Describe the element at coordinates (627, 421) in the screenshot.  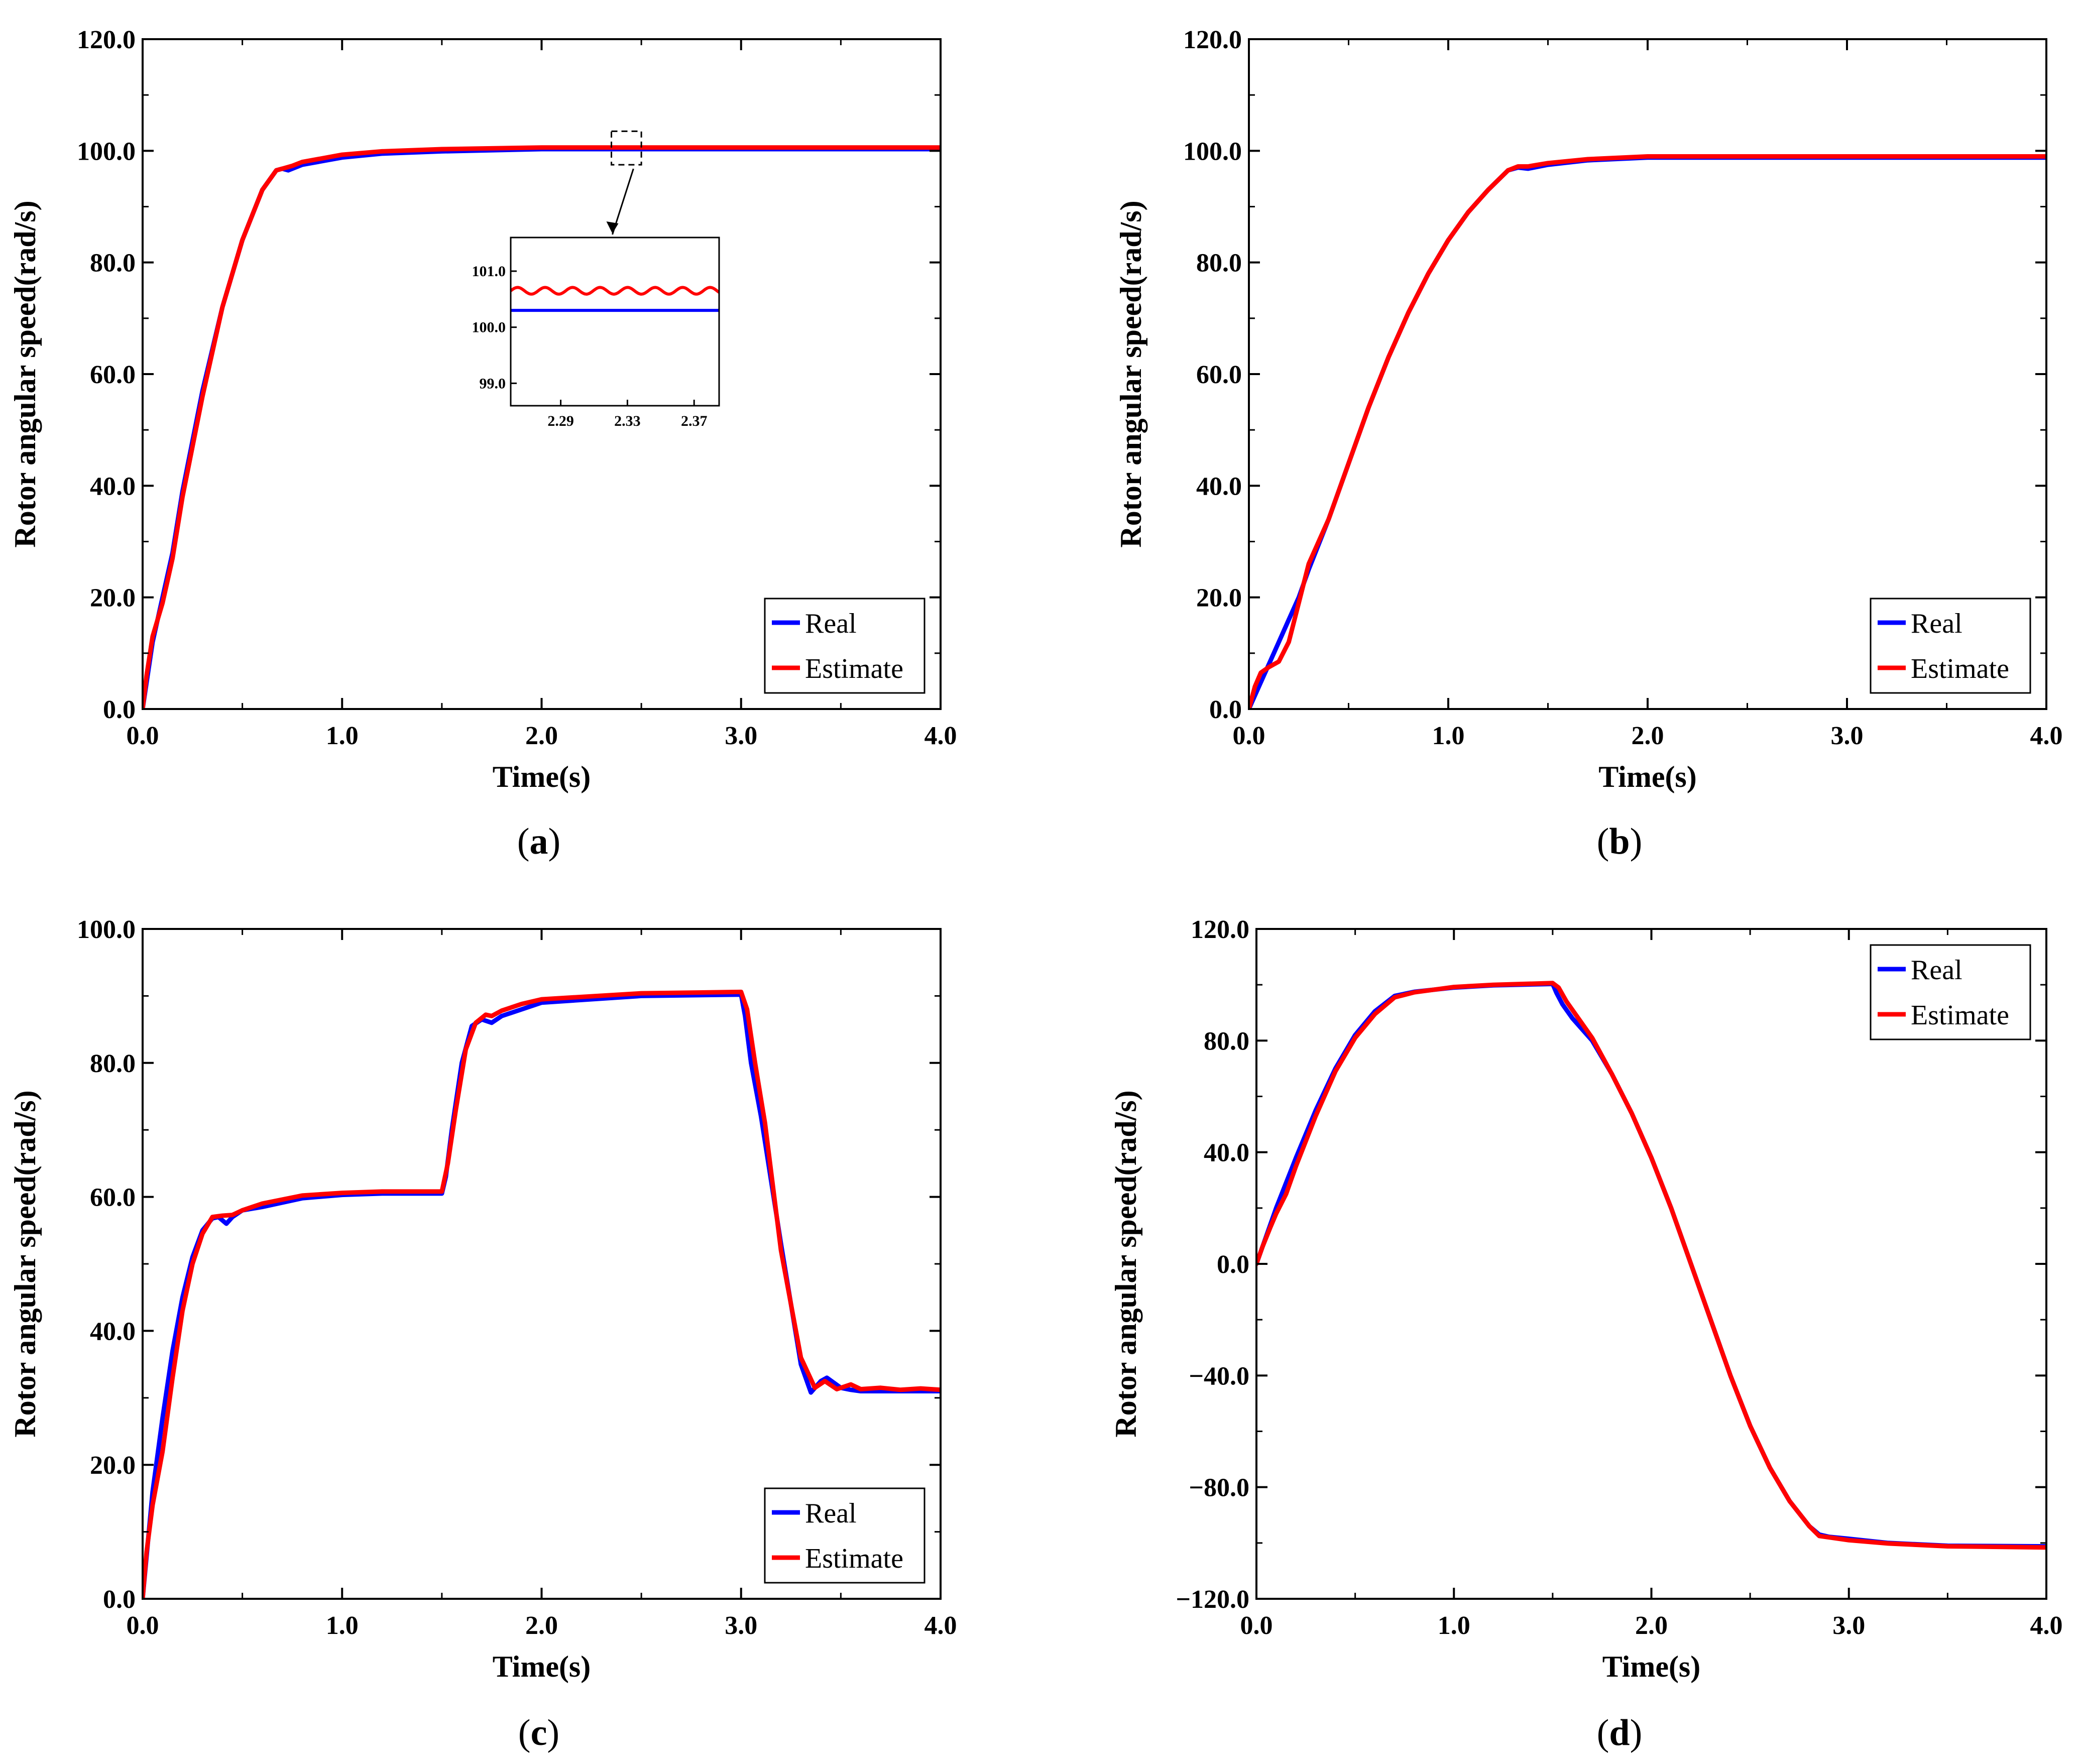
I see `inset-x-tick-label: 2.33` at that location.